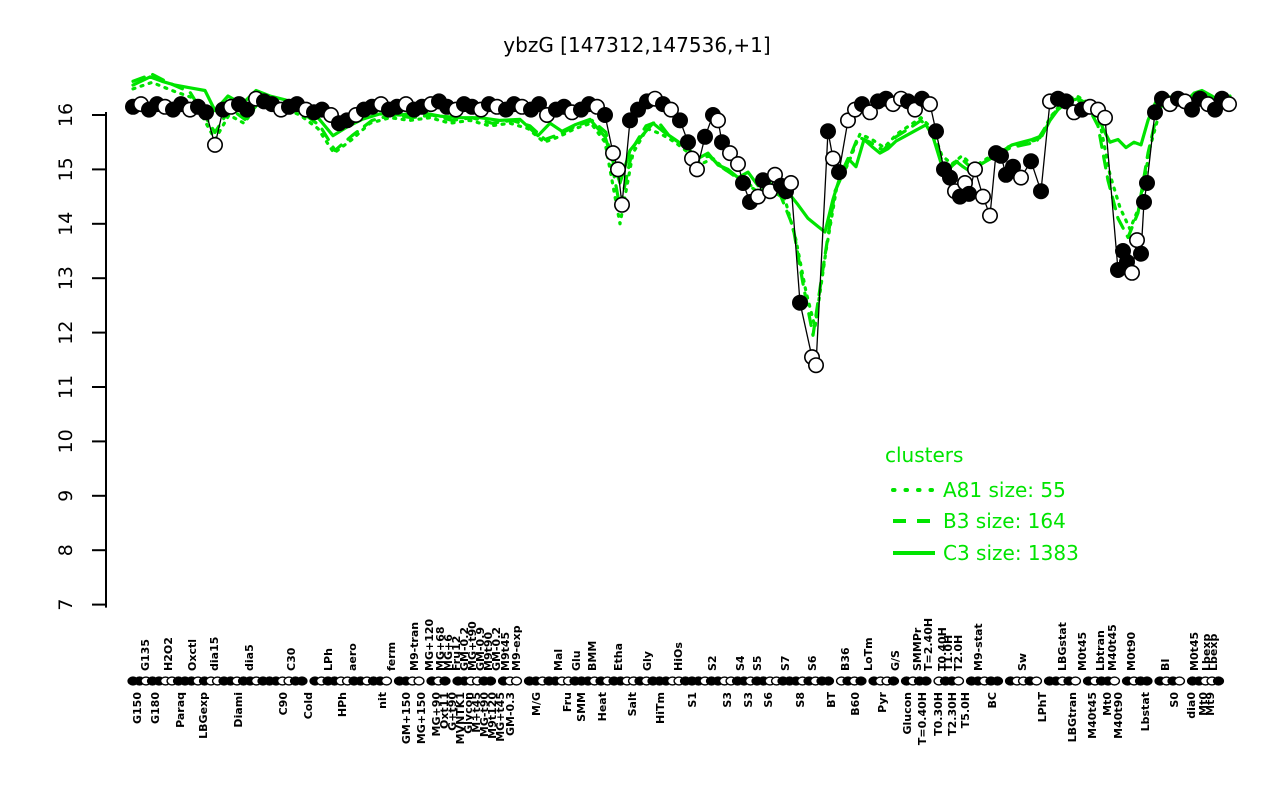  What do you see at coordinates (66, 115) in the screenshot?
I see `y-tick-label: 16` at bounding box center [66, 115].